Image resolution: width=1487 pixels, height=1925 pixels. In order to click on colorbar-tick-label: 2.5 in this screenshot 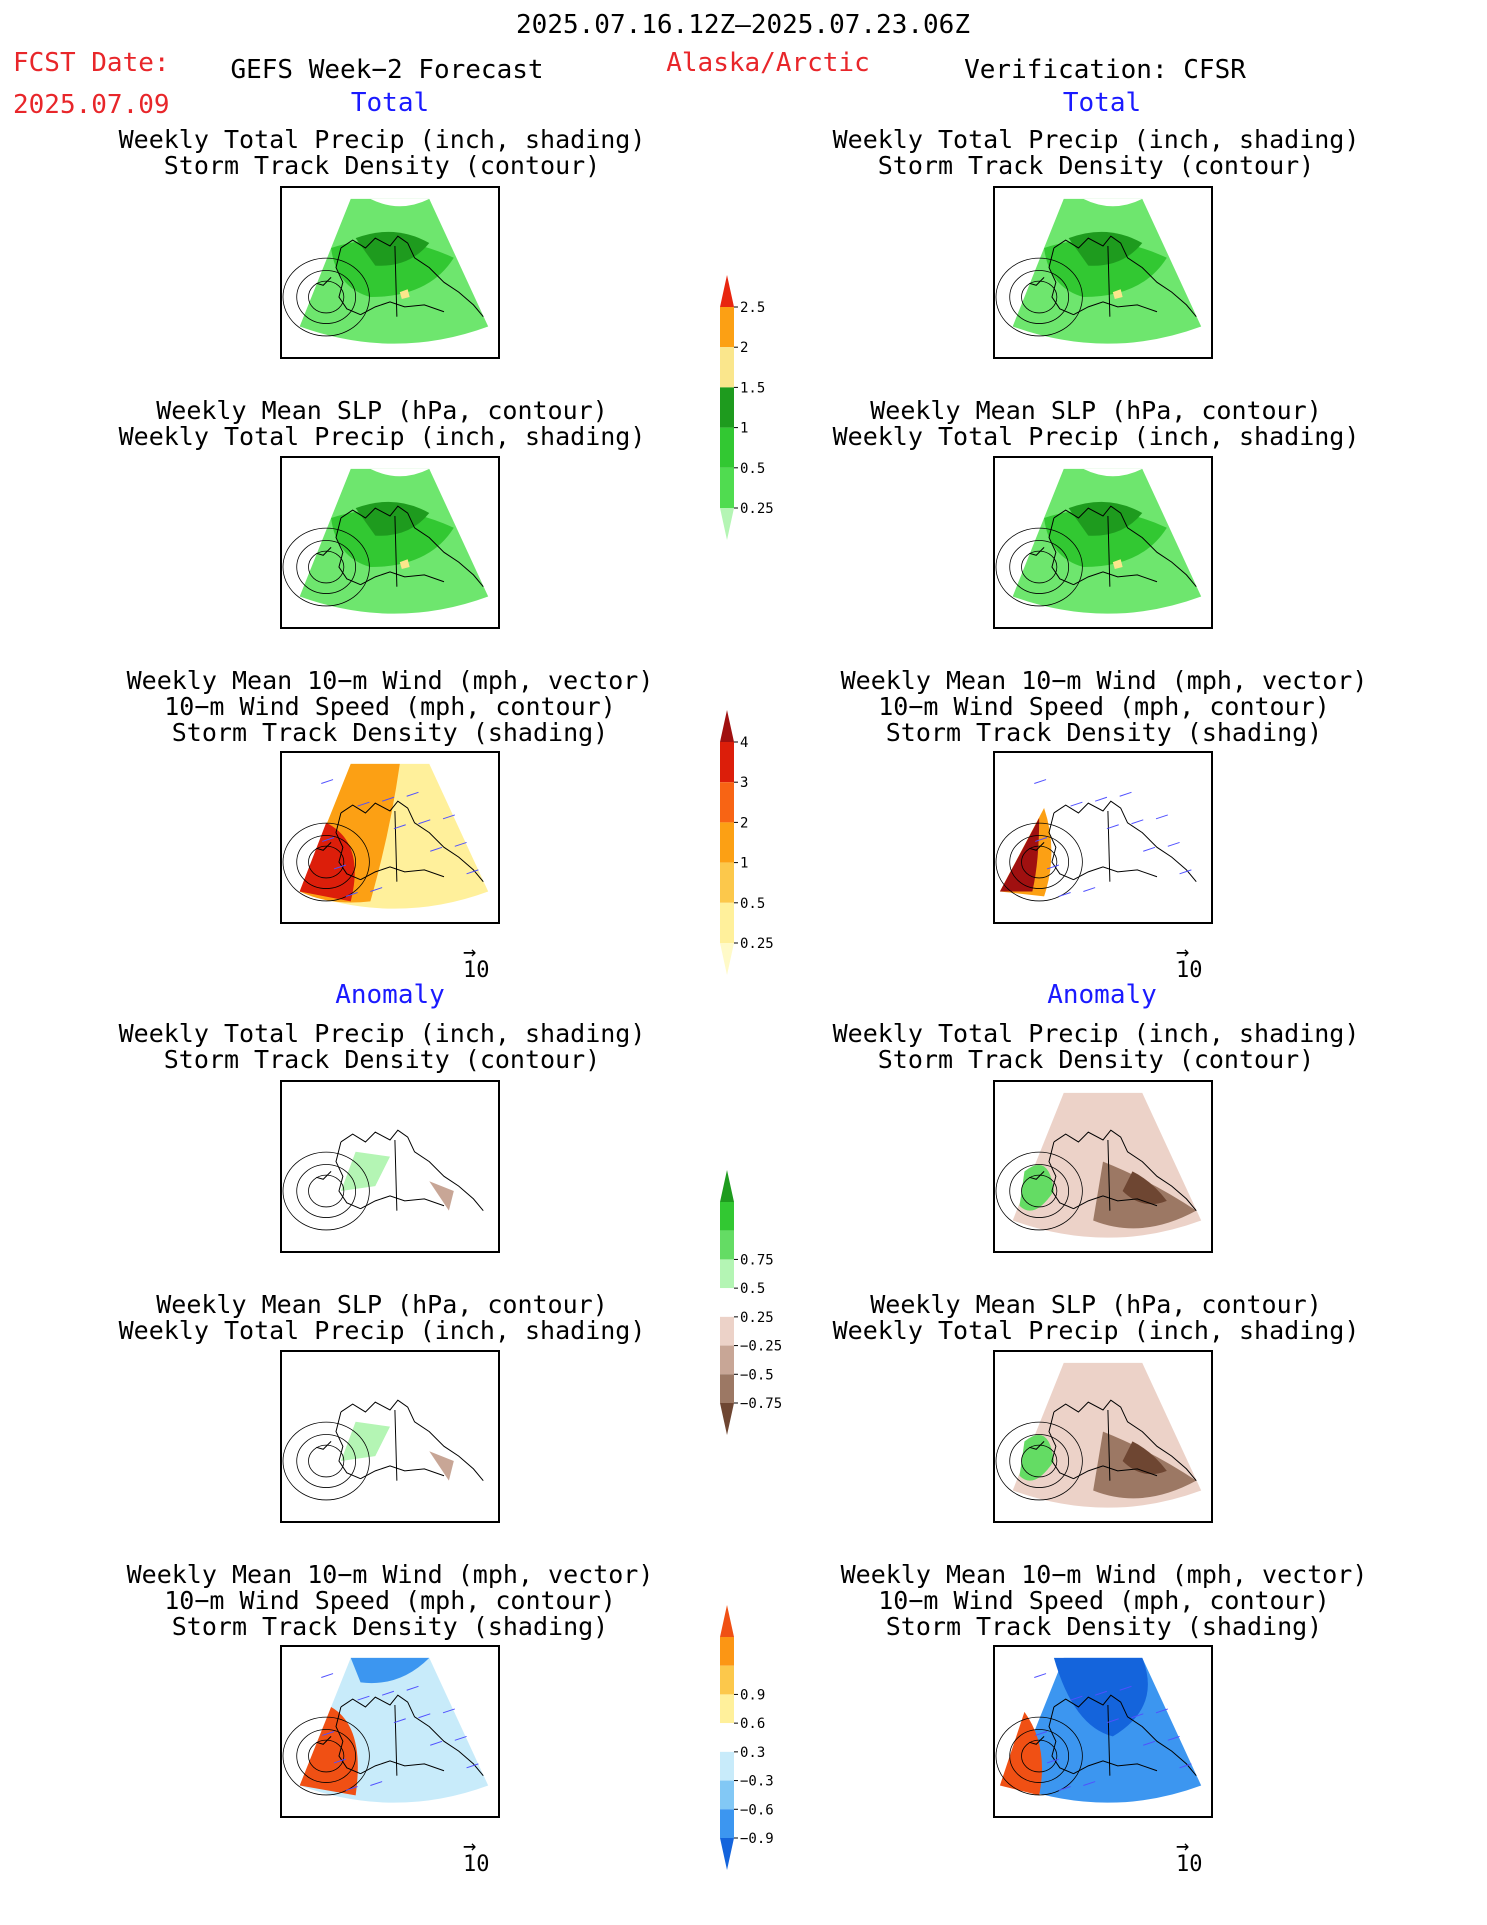, I will do `click(752, 308)`.